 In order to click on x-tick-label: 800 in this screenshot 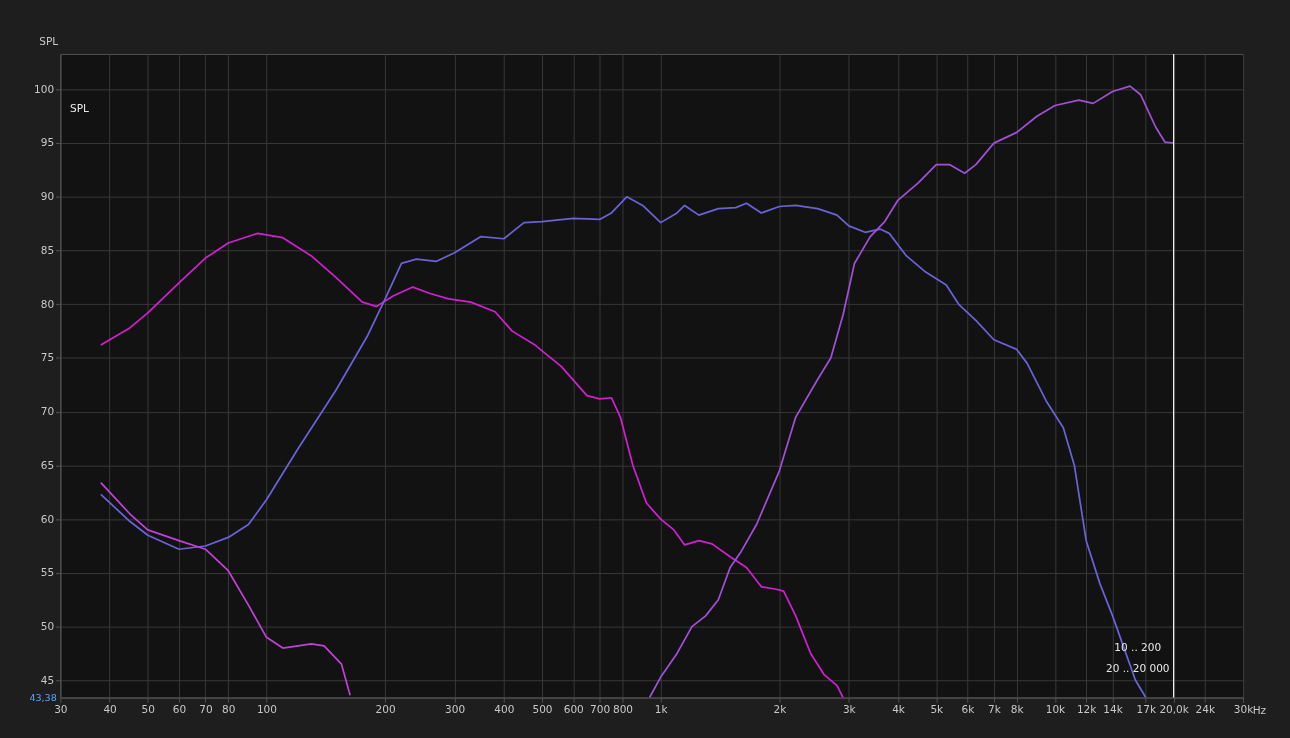, I will do `click(623, 709)`.